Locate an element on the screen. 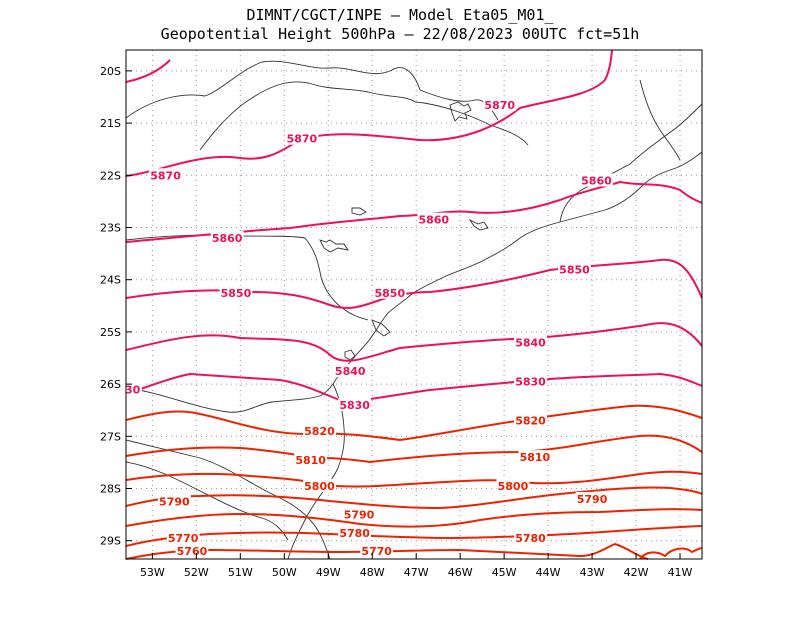  lat-tick-label: 21S is located at coordinates (110, 123).